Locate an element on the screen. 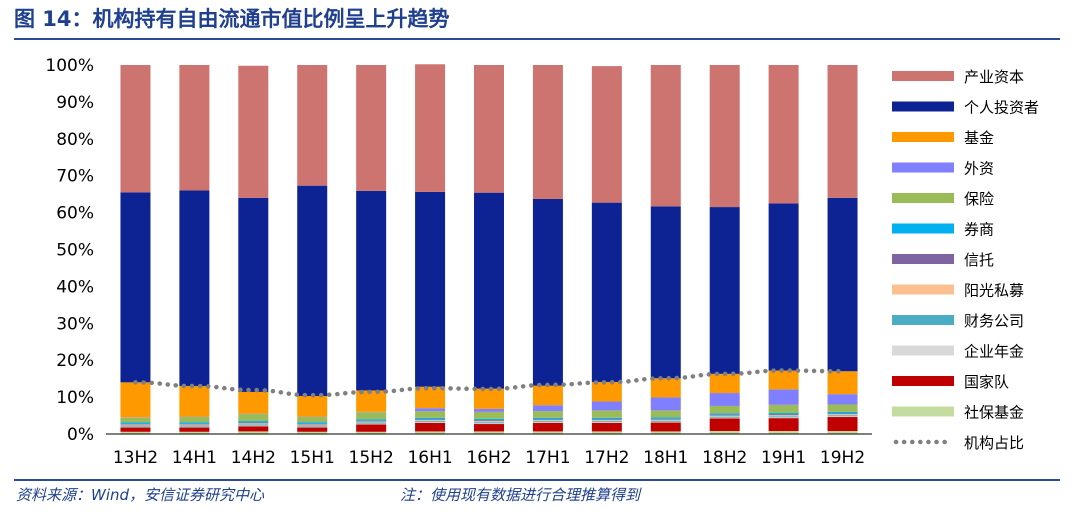 Image resolution: width=1080 pixels, height=512 pixels. y-tick-label: 20% is located at coordinates (75, 361).